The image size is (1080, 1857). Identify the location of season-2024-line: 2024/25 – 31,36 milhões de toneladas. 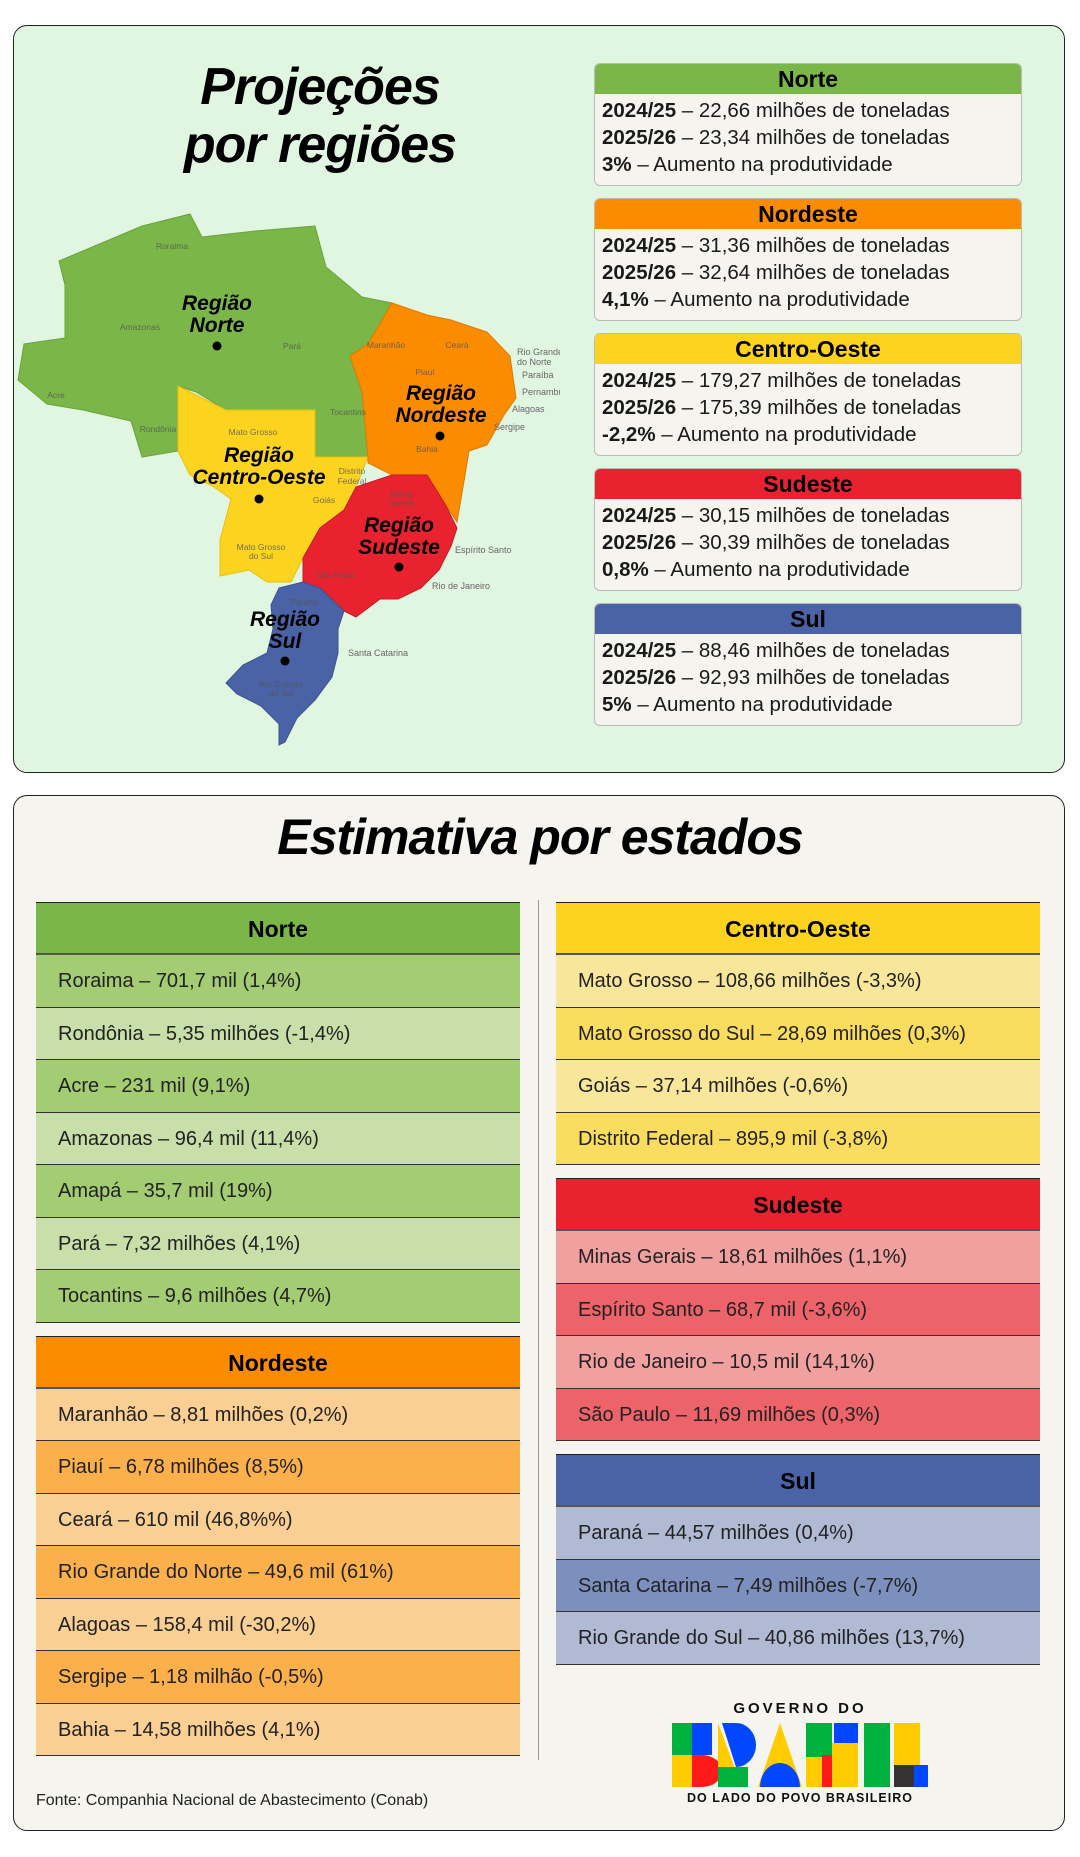
(808, 245).